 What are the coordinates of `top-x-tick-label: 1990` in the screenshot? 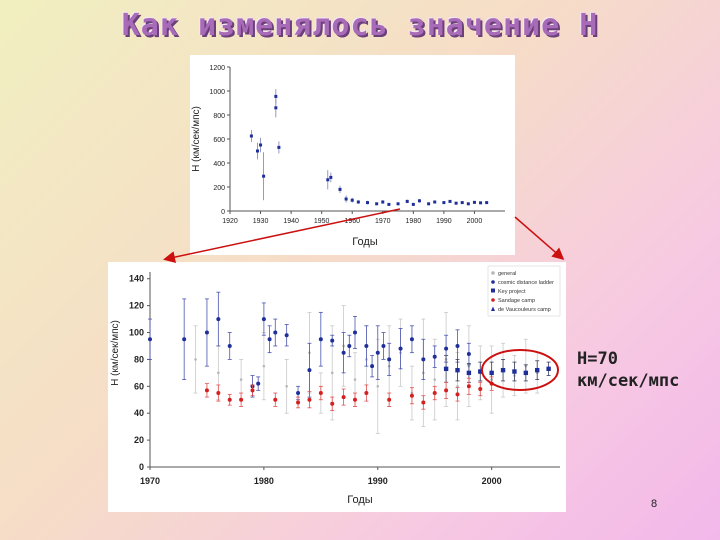 It's located at (444, 221).